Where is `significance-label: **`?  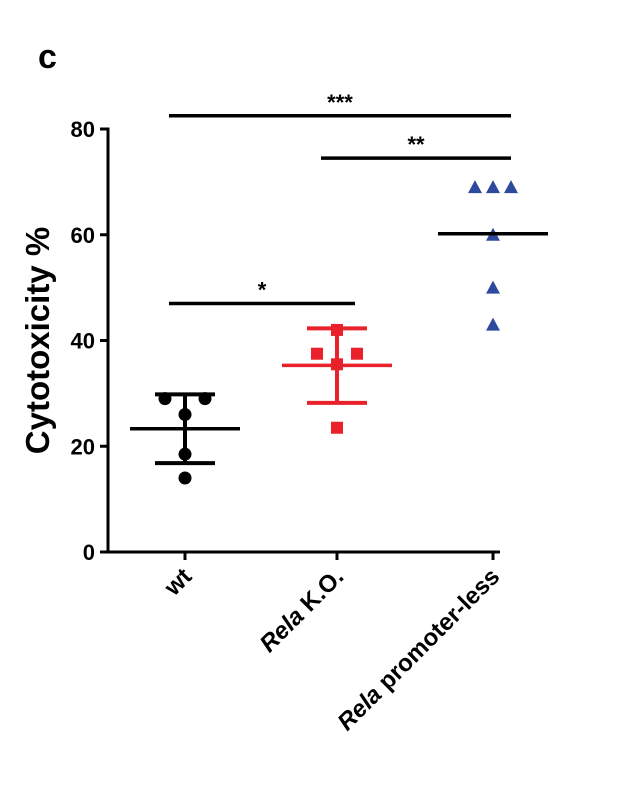 significance-label: ** is located at coordinates (416, 144).